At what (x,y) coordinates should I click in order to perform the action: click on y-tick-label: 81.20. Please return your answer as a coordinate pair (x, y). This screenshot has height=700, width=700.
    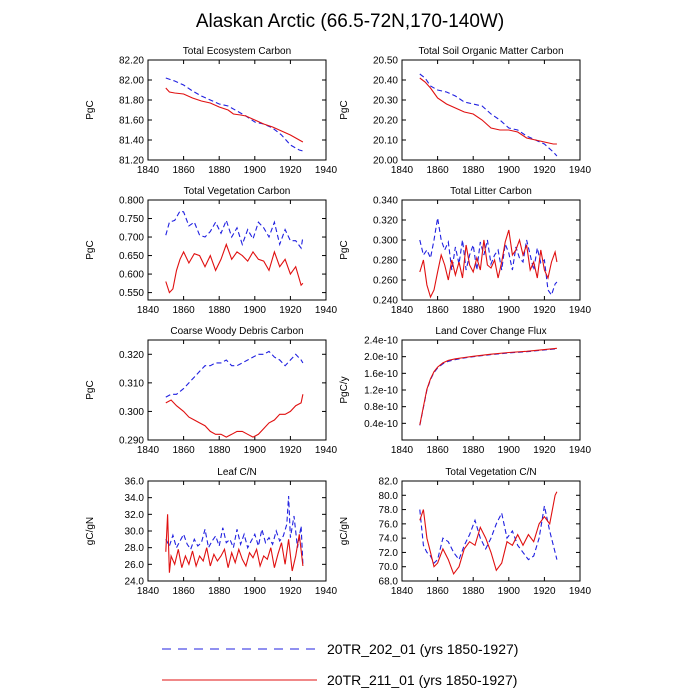
    Looking at the image, I should click on (131, 161).